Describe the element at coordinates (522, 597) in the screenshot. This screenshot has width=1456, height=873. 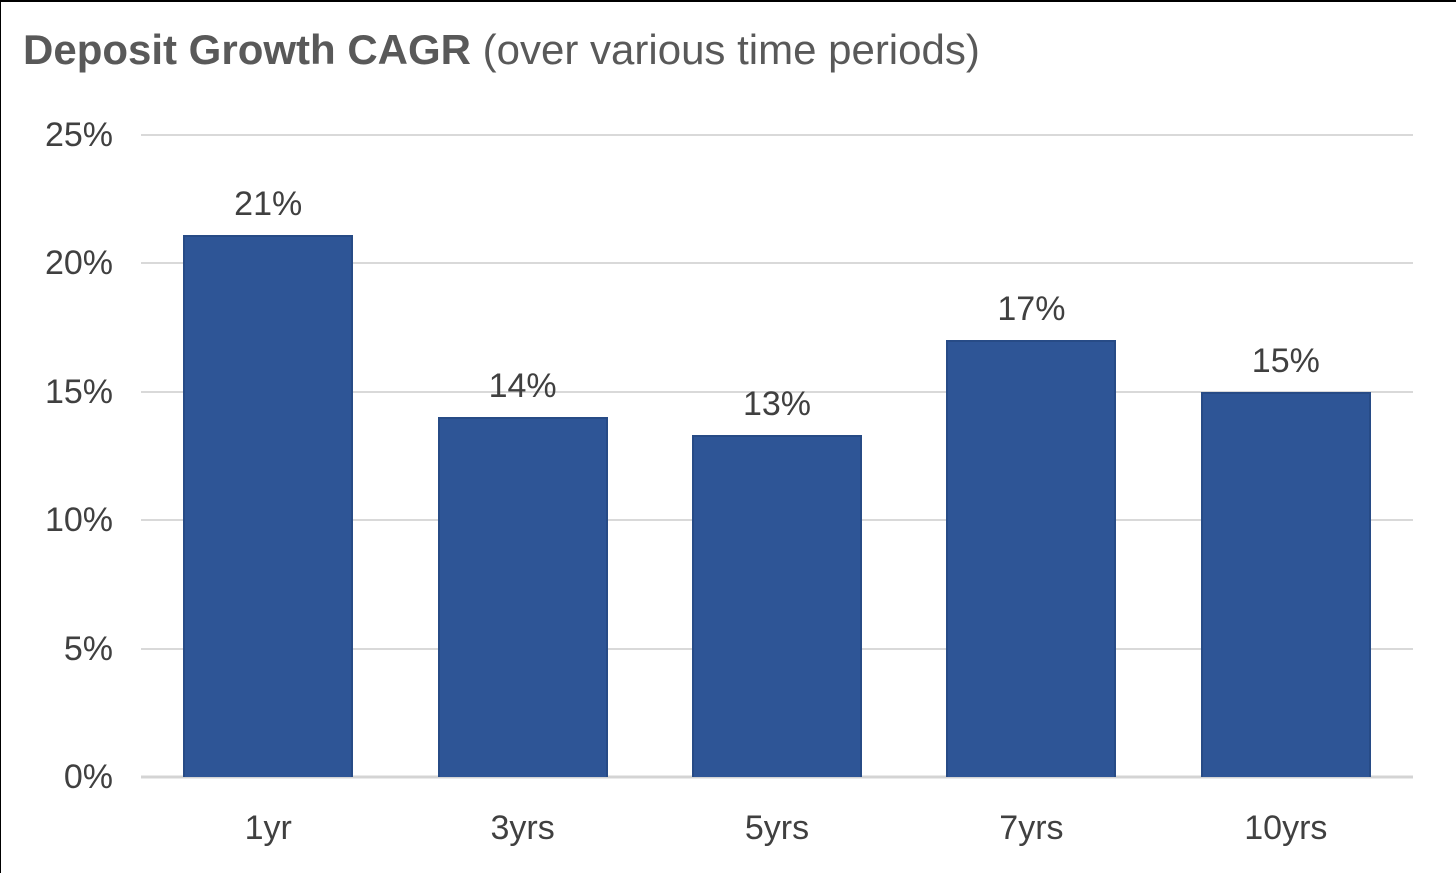
I see `bar-3yrs` at that location.